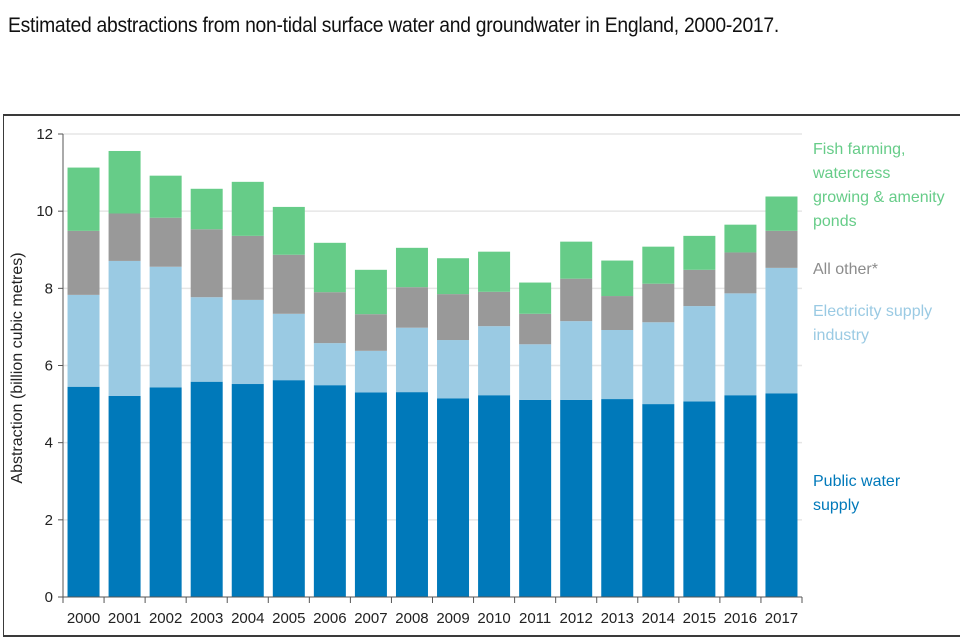 The height and width of the screenshot is (640, 960). Describe the element at coordinates (845, 269) in the screenshot. I see `legend-all-other: All other*` at that location.